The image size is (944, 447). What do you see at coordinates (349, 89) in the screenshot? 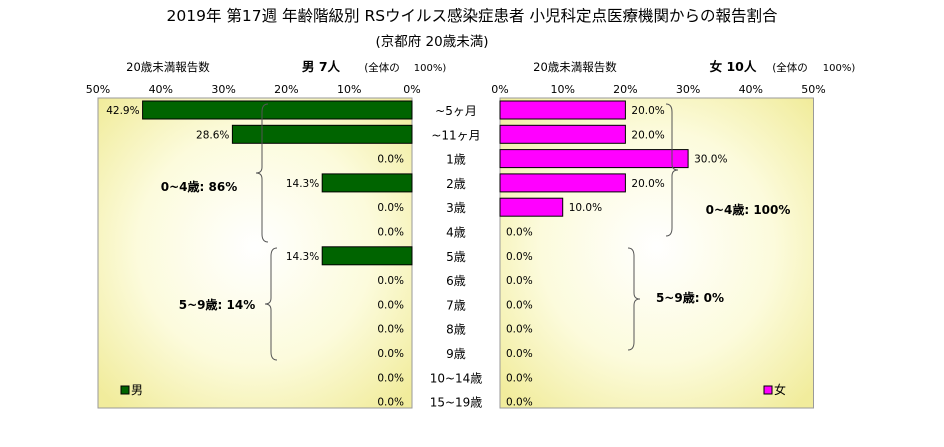
I see `left-axis-tick: 10%` at bounding box center [349, 89].